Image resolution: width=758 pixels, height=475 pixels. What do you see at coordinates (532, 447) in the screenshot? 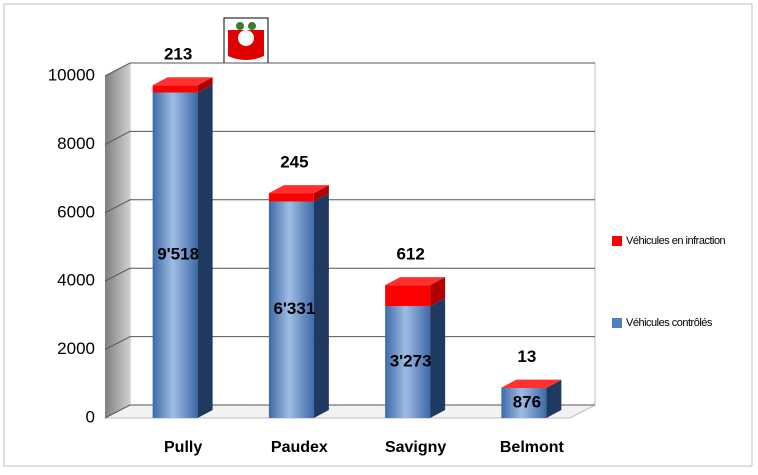
I see `x-tick-label: Belmont` at bounding box center [532, 447].